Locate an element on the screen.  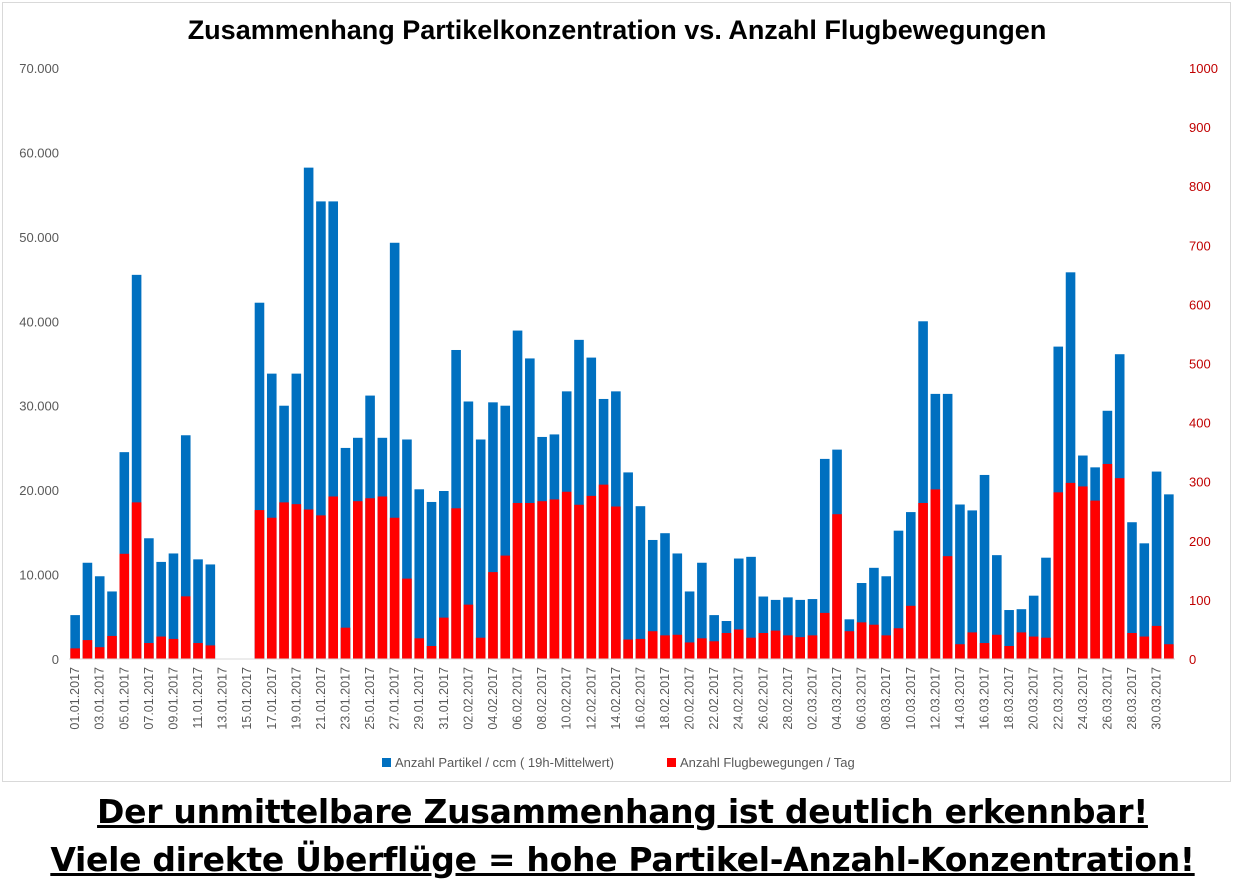
x-tick-label: 04.02.2017 is located at coordinates (493, 698).